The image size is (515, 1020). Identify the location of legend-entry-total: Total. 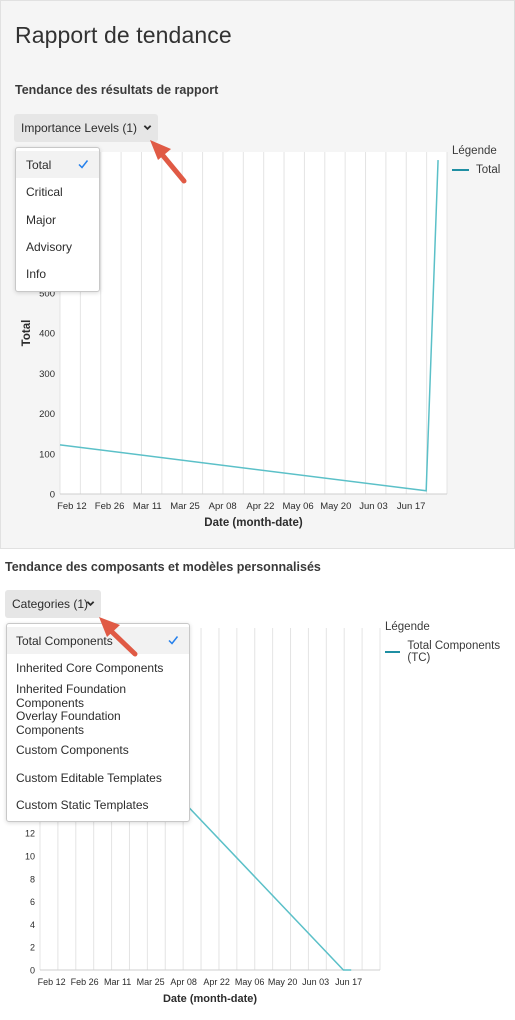
(476, 170).